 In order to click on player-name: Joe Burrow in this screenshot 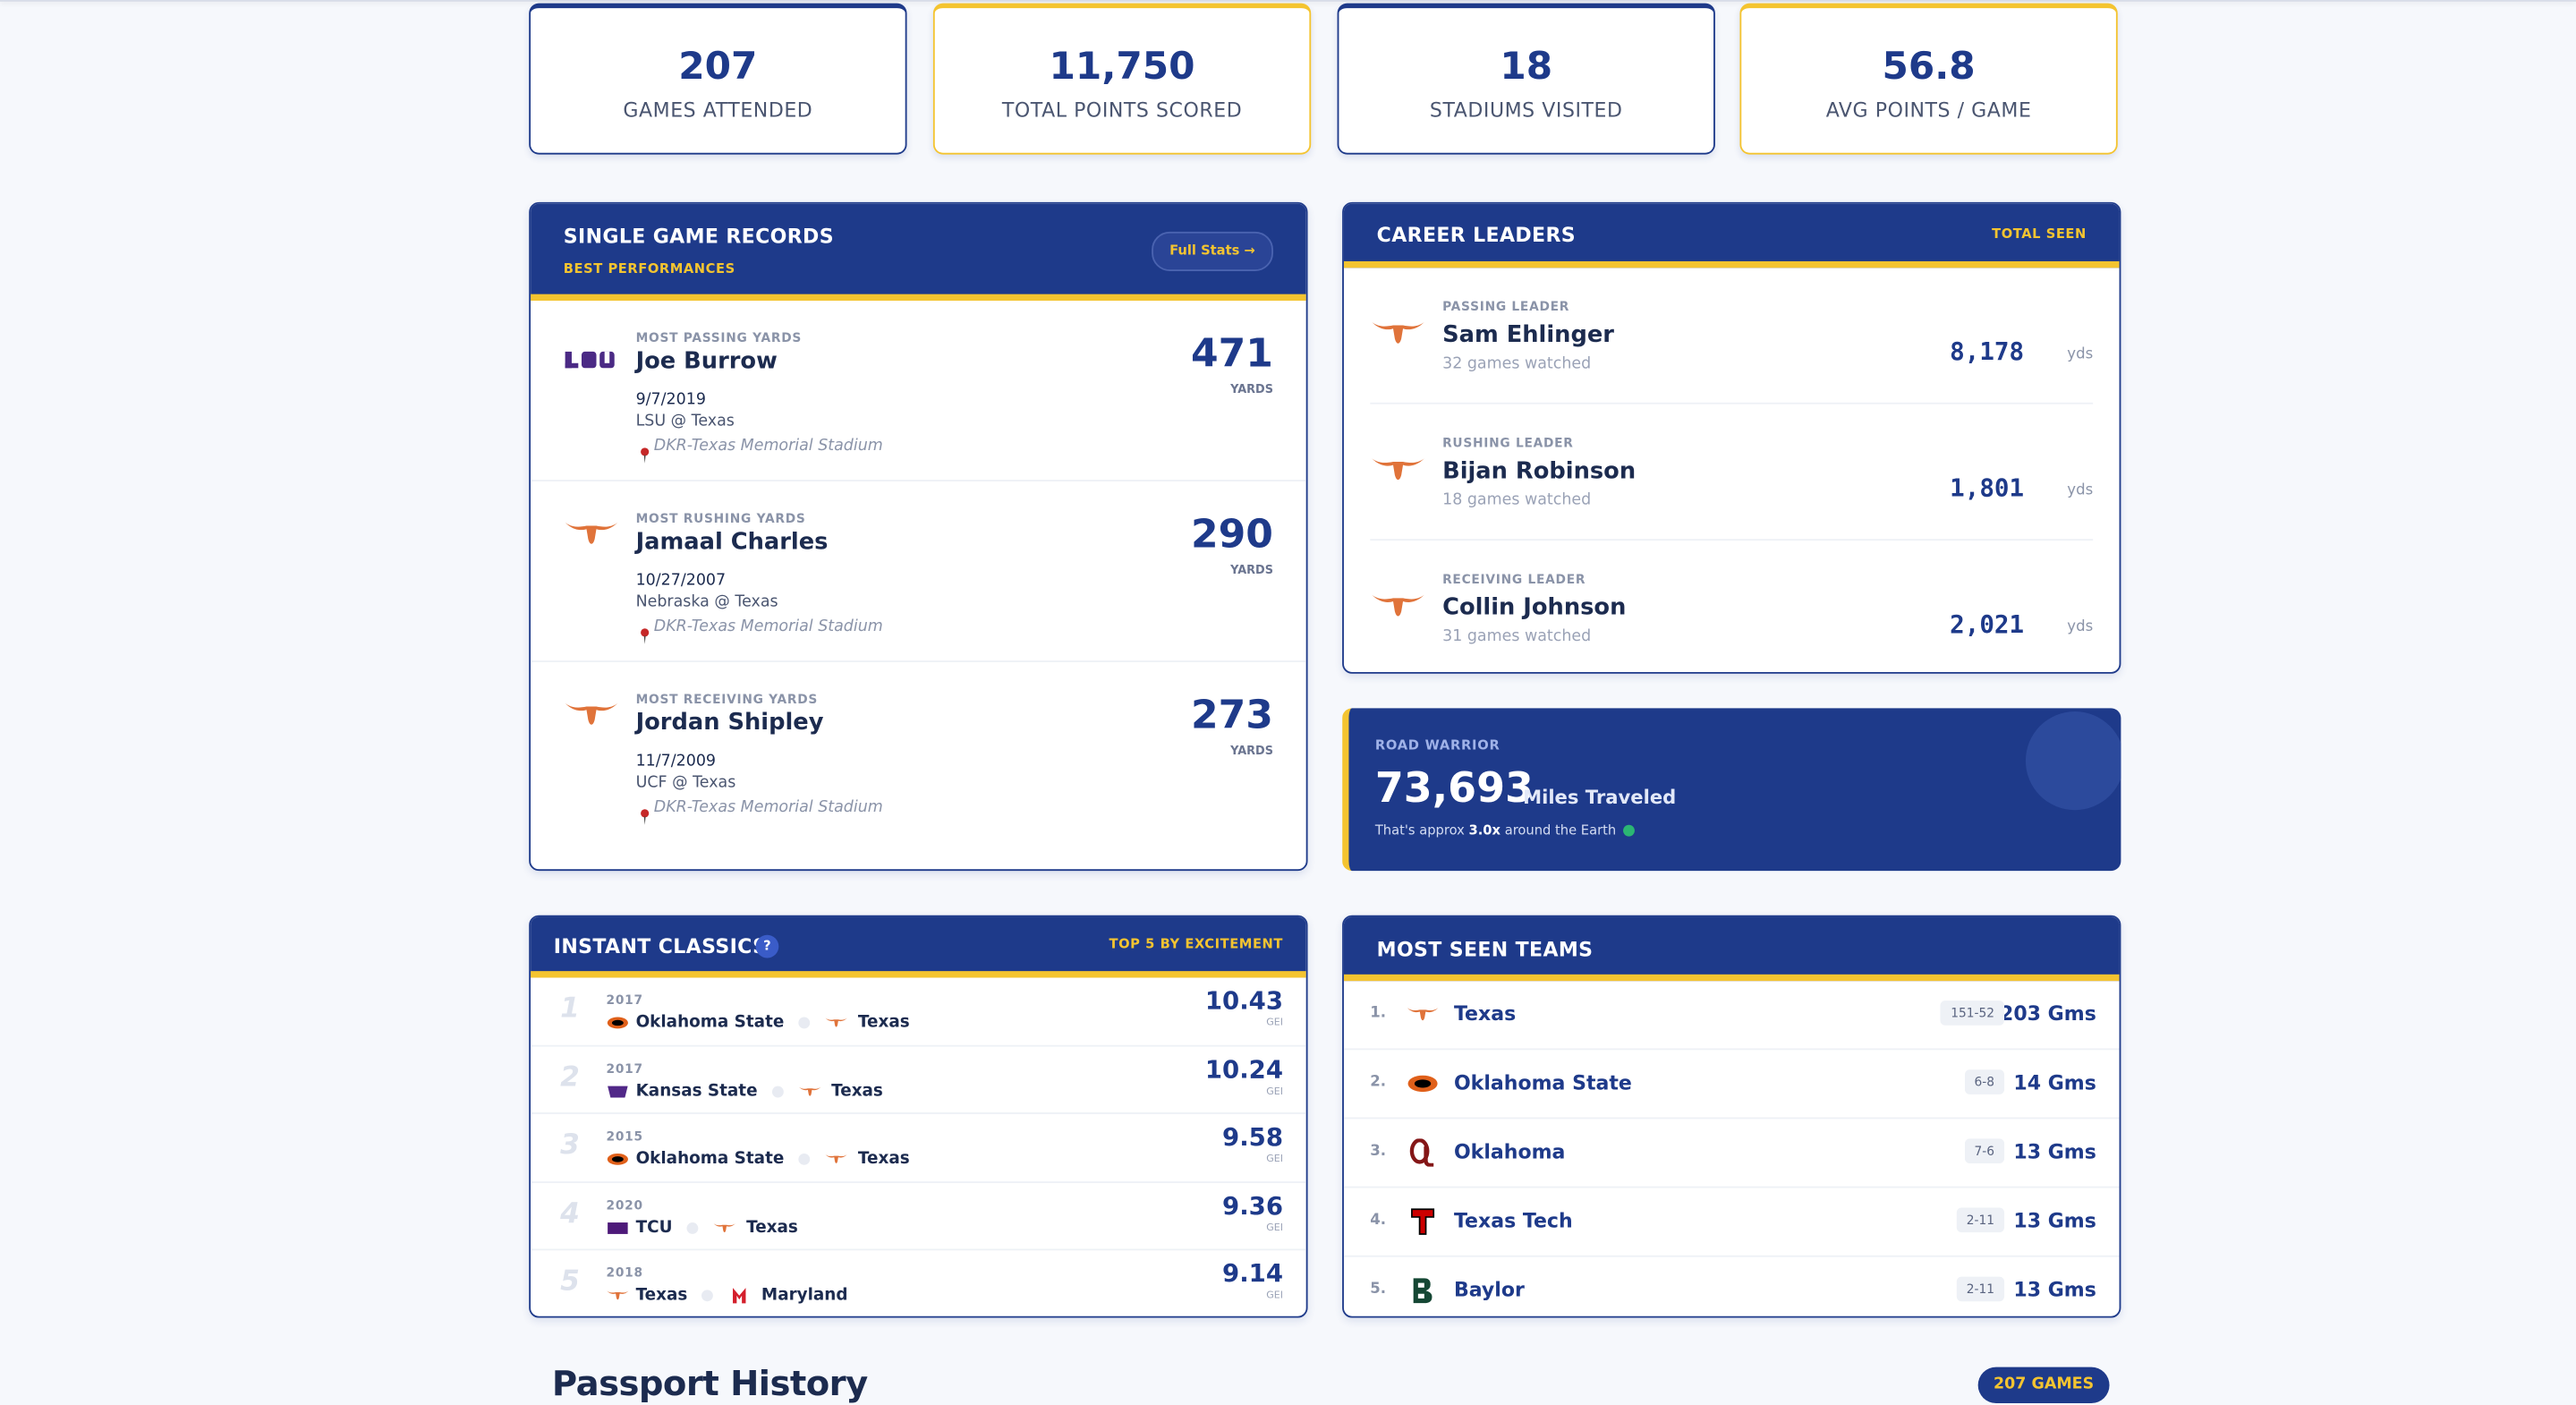, I will do `click(706, 361)`.